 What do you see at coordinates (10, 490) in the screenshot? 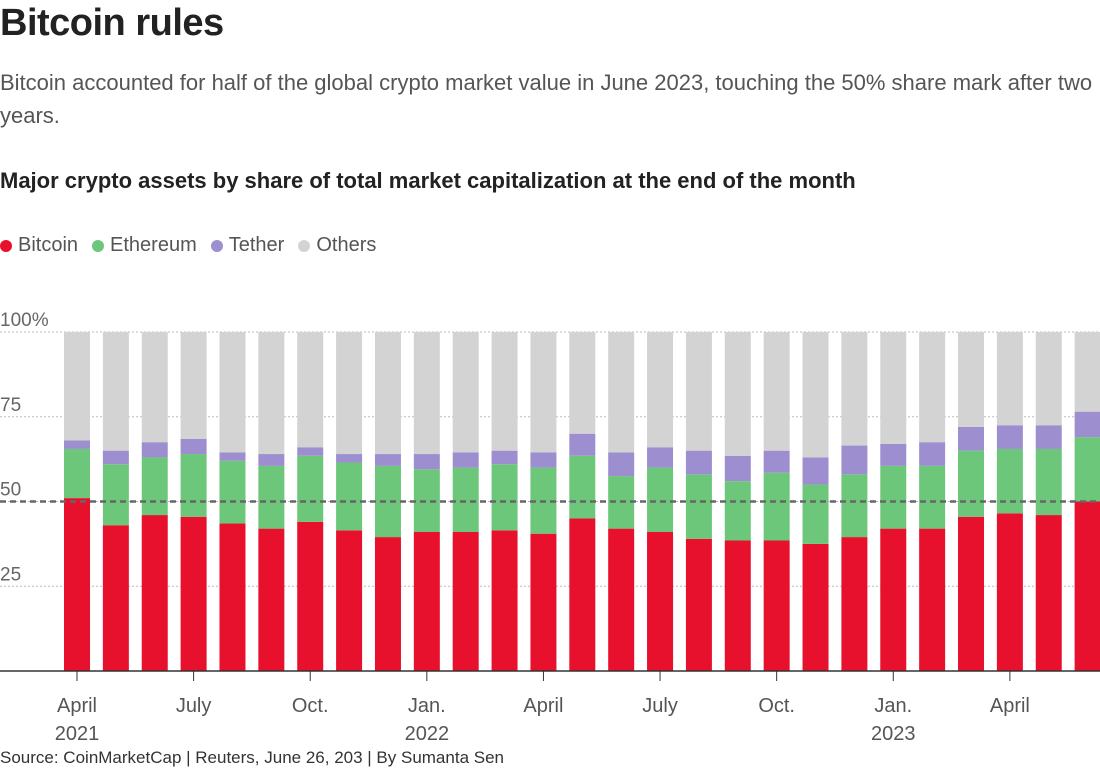
I see `y-tick-label-50: 50` at bounding box center [10, 490].